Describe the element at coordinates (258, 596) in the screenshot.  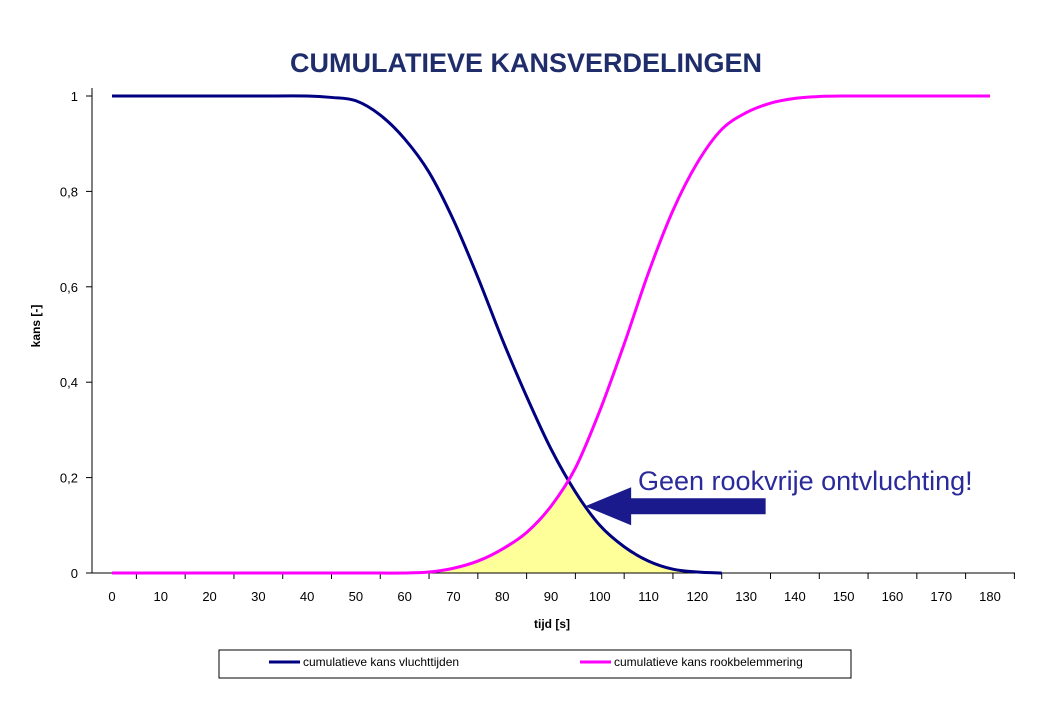
I see `x-tick-label: 30` at that location.